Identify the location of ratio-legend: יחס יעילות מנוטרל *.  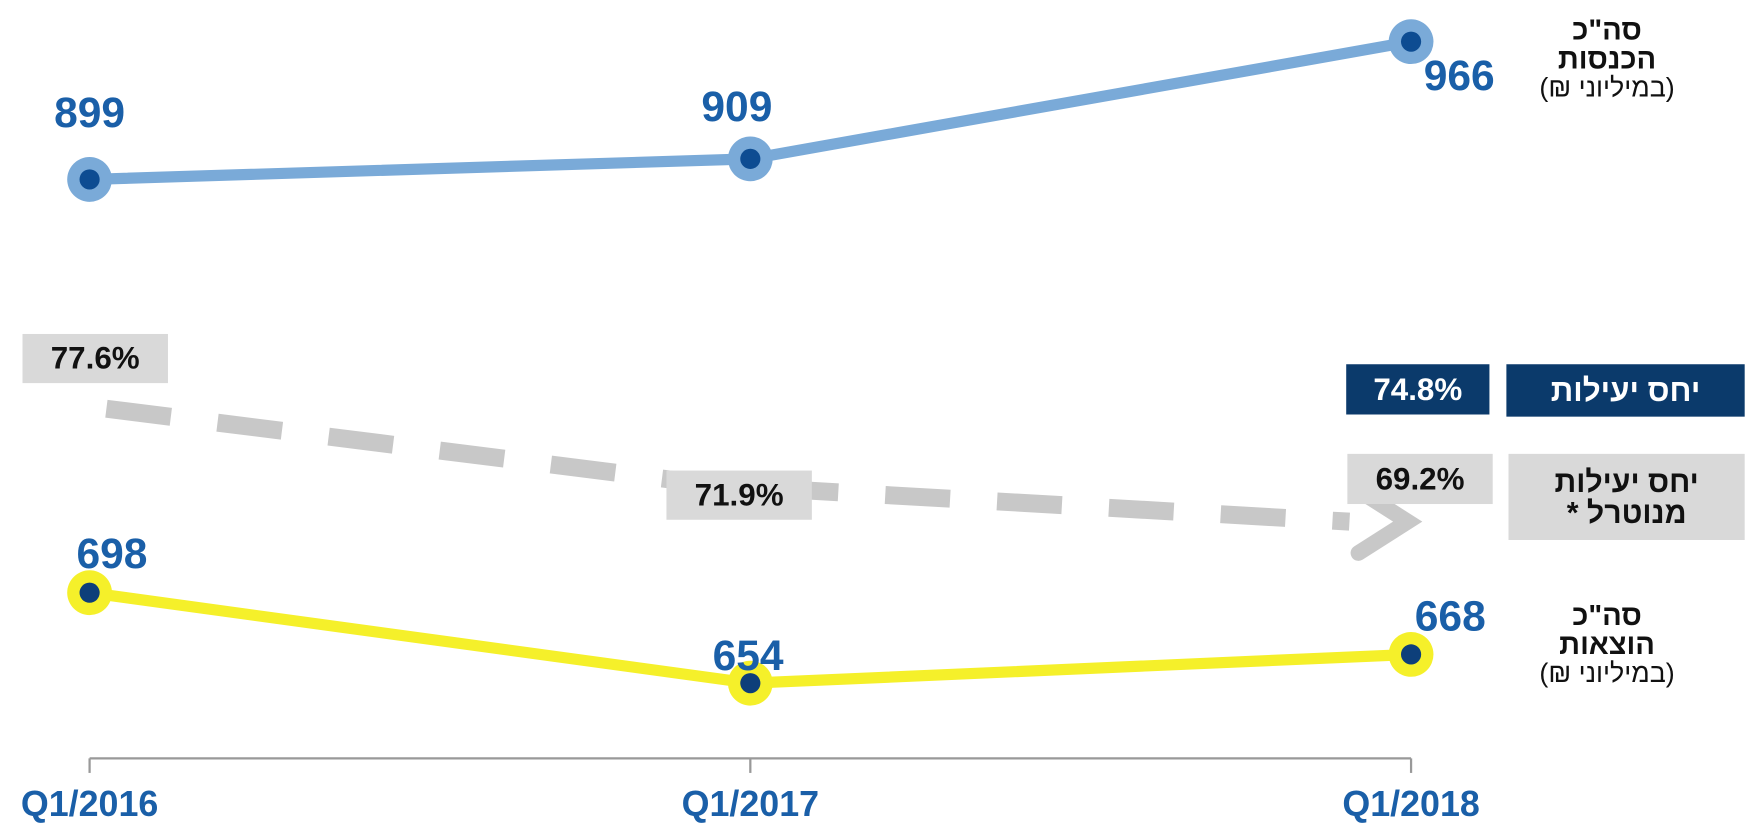
(1626, 496).